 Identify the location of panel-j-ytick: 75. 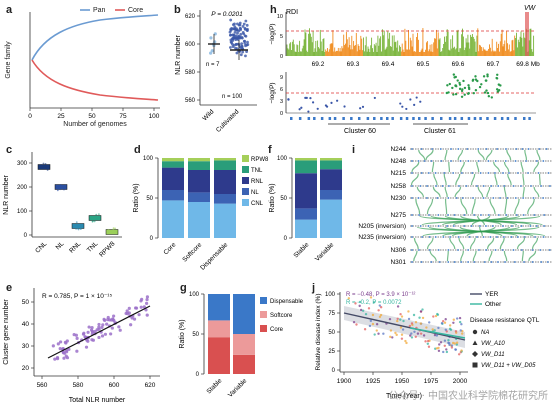
(331, 314).